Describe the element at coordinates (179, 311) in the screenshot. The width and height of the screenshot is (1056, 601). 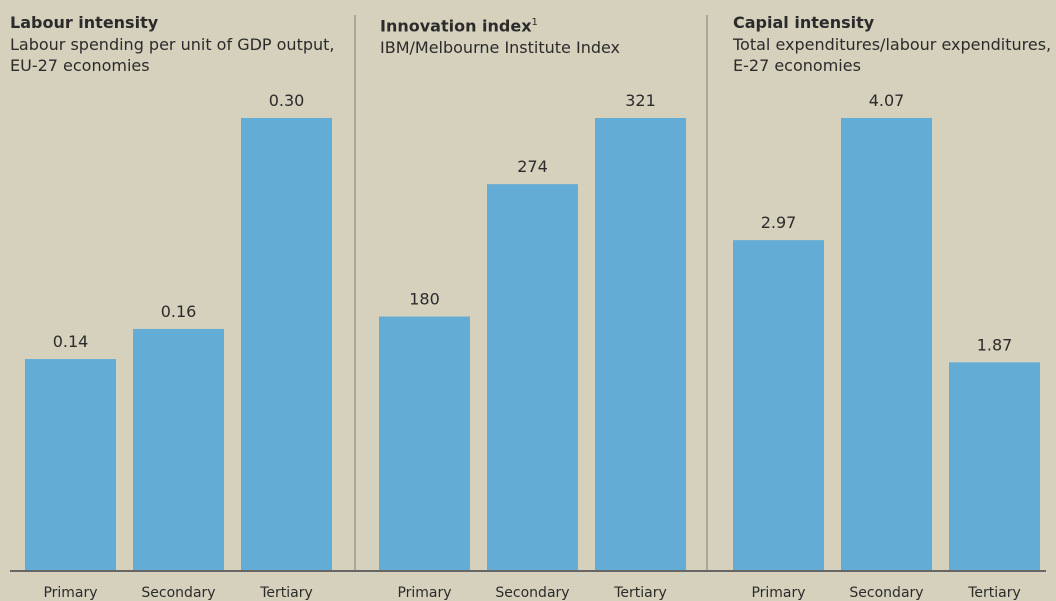
I see `value-label: 0.16` at that location.